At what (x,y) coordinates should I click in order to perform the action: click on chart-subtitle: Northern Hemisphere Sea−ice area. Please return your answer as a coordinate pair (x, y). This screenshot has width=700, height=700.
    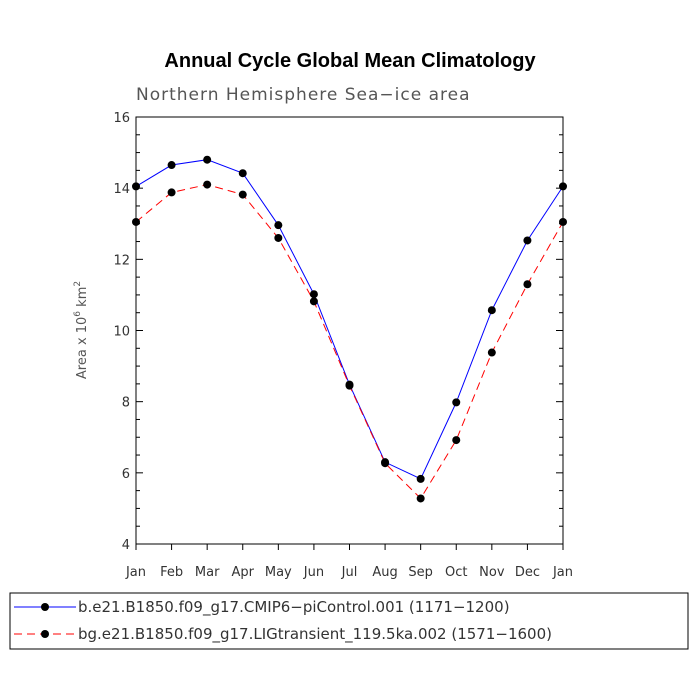
    Looking at the image, I should click on (303, 95).